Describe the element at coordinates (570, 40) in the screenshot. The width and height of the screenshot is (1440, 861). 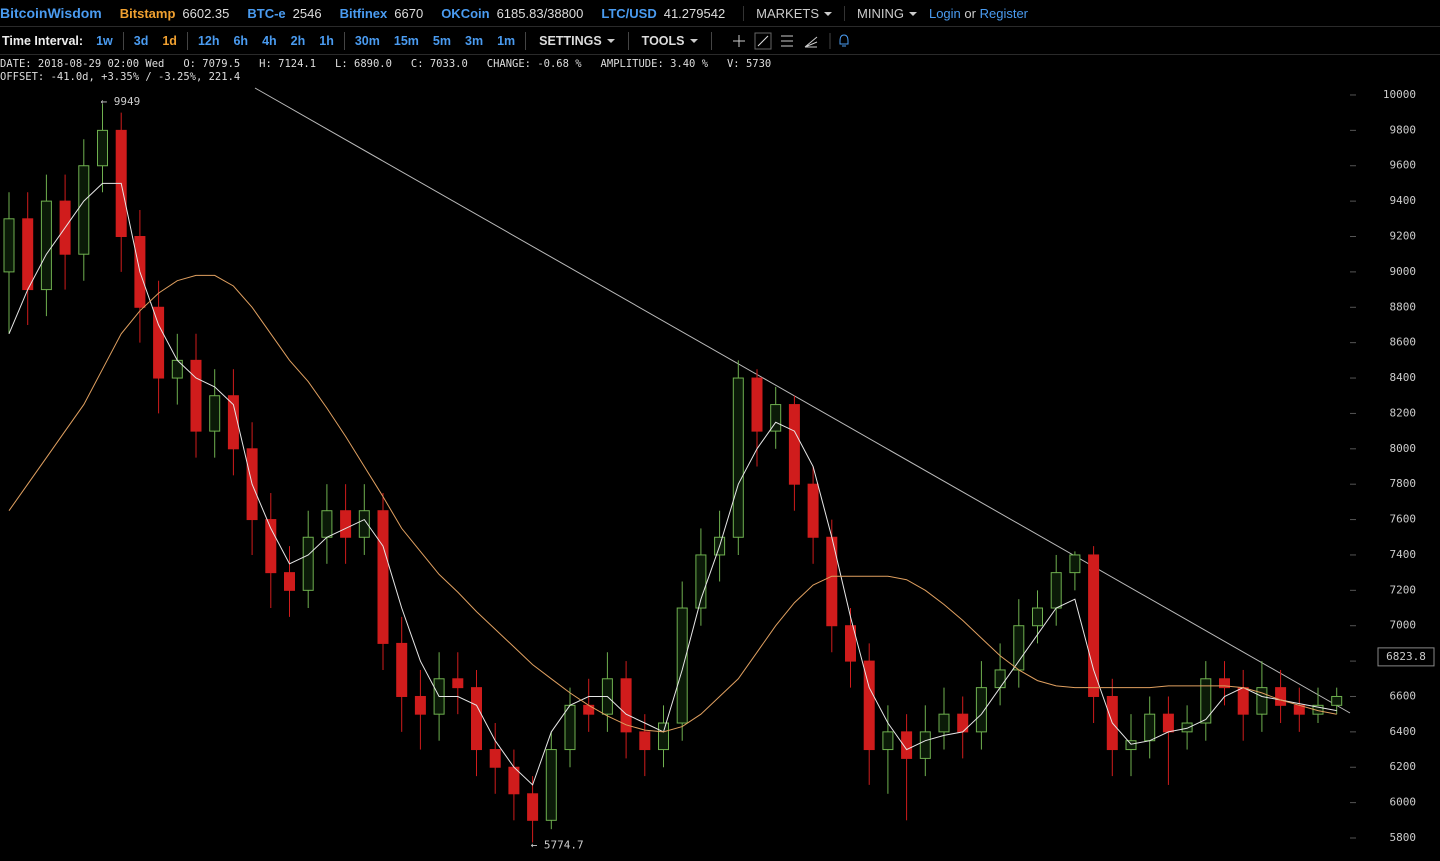
I see `settings-label: SETTINGS` at that location.